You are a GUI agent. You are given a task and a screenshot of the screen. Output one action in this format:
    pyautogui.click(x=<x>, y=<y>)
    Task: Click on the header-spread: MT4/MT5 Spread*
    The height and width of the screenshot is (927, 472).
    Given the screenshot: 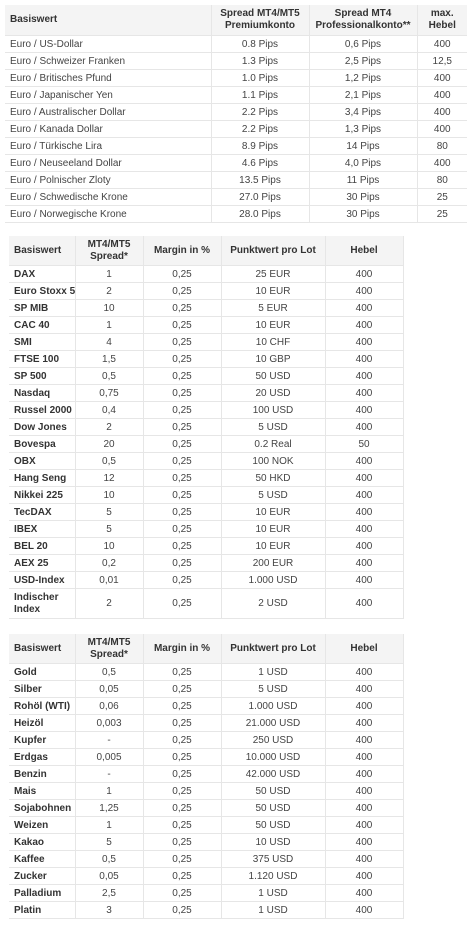 What is the action you would take?
    pyautogui.click(x=109, y=649)
    